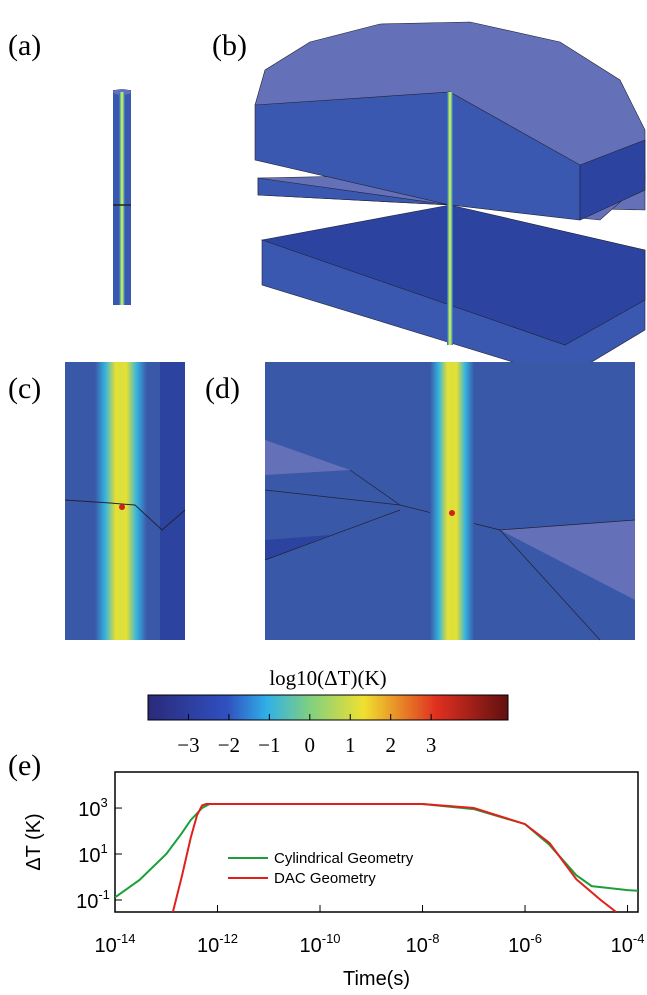 The image size is (647, 995). What do you see at coordinates (431, 745) in the screenshot?
I see `colorbar-tick-label: 3` at bounding box center [431, 745].